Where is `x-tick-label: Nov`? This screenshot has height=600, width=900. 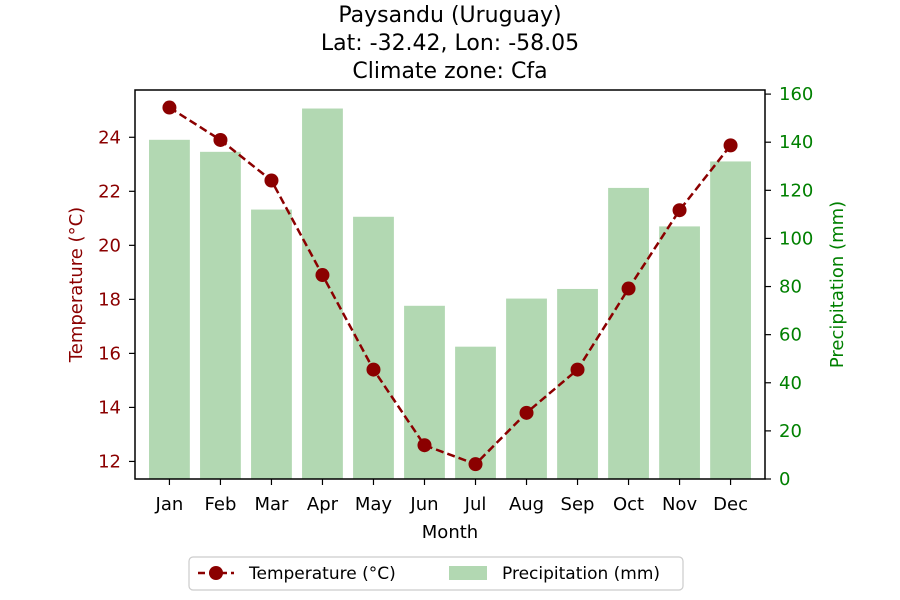 x-tick-label: Nov is located at coordinates (679, 504).